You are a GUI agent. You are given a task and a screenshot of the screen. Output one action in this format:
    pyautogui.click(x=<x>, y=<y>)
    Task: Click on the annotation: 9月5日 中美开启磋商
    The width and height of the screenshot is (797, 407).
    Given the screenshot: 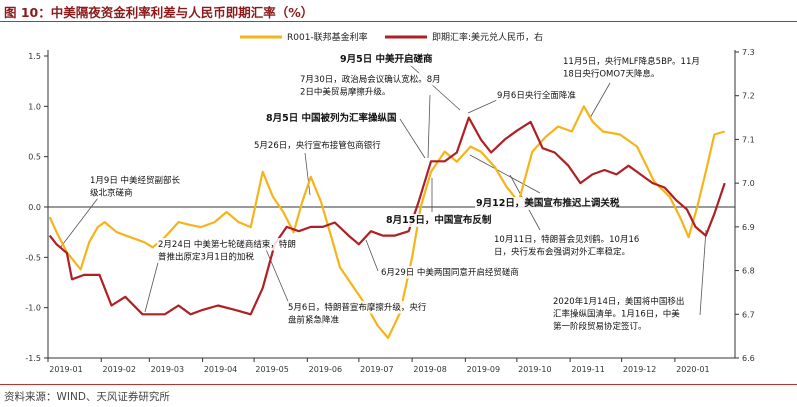 What is the action you would take?
    pyautogui.click(x=387, y=59)
    